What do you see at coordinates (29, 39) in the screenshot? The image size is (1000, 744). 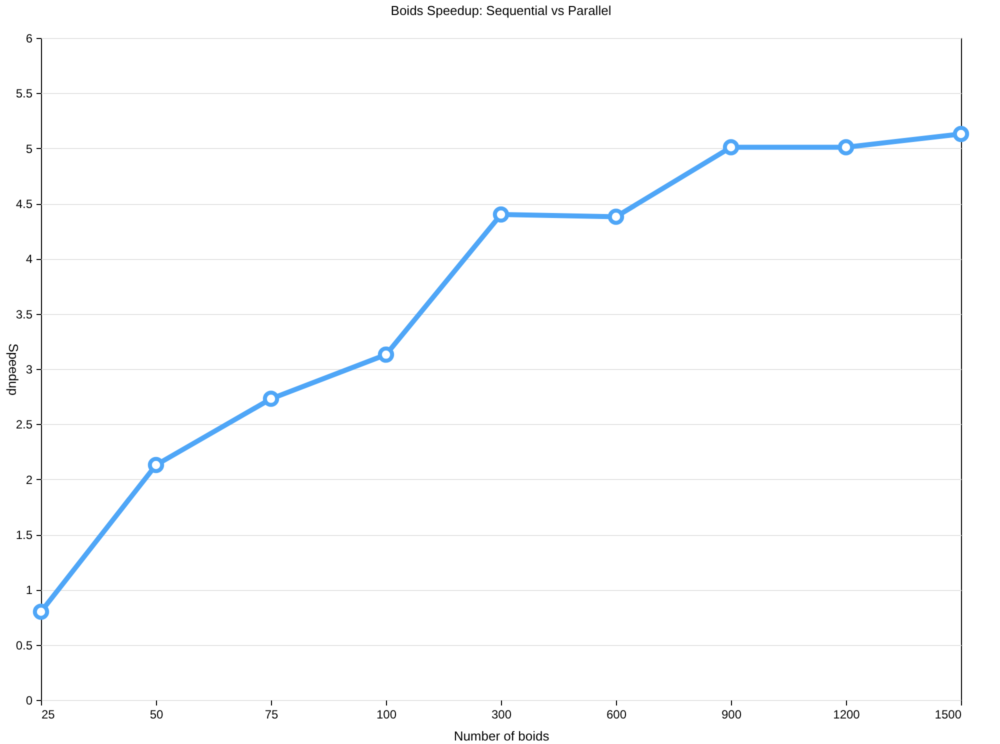 I see `y-tick-label: 6` at bounding box center [29, 39].